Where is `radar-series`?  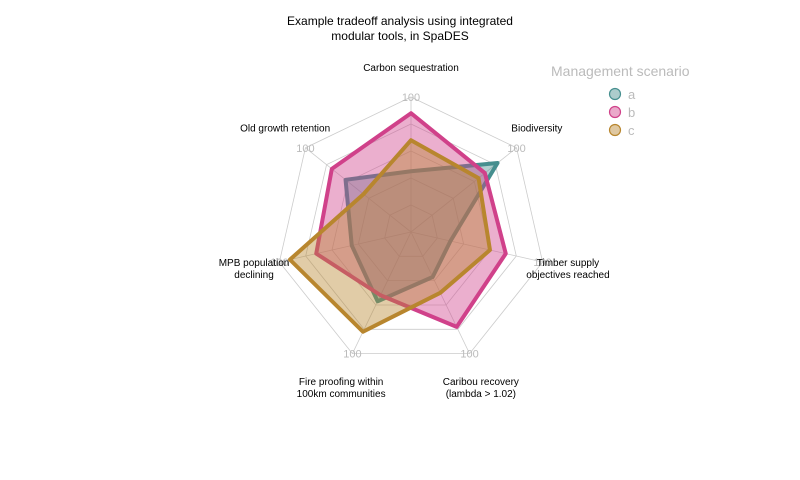
radar-series is located at coordinates (397, 222).